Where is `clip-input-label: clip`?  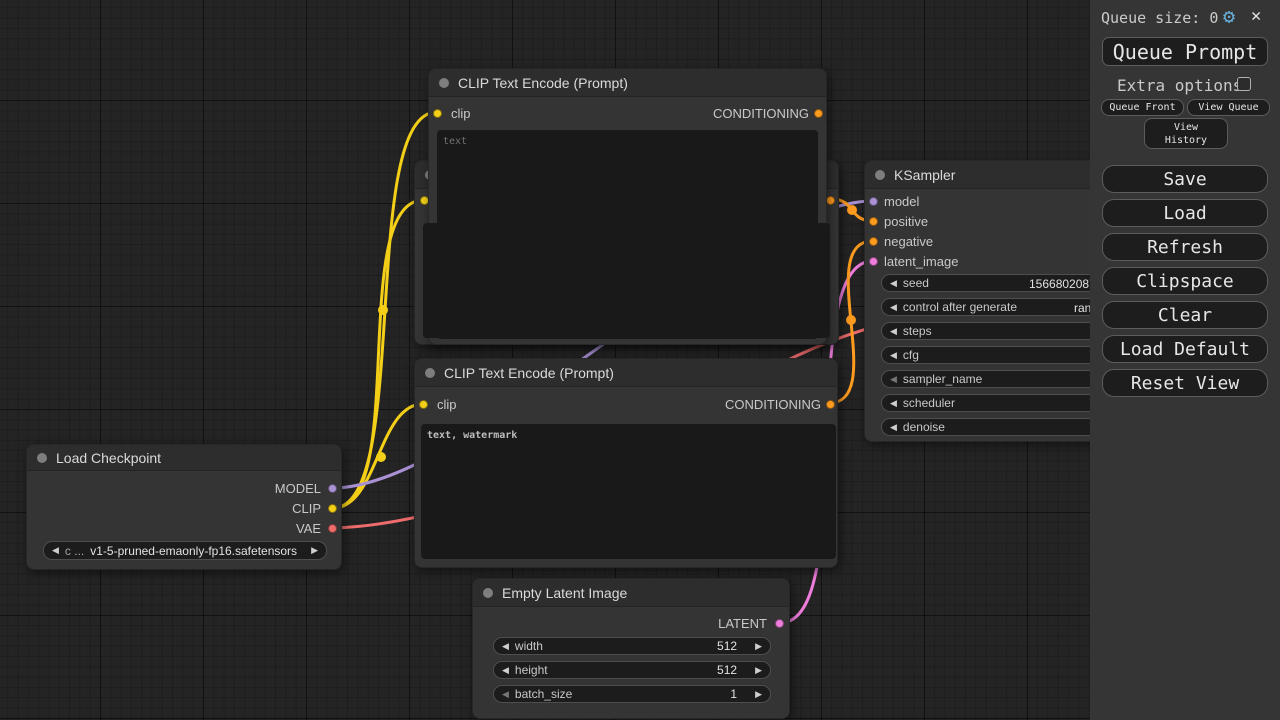 clip-input-label: clip is located at coordinates (447, 404).